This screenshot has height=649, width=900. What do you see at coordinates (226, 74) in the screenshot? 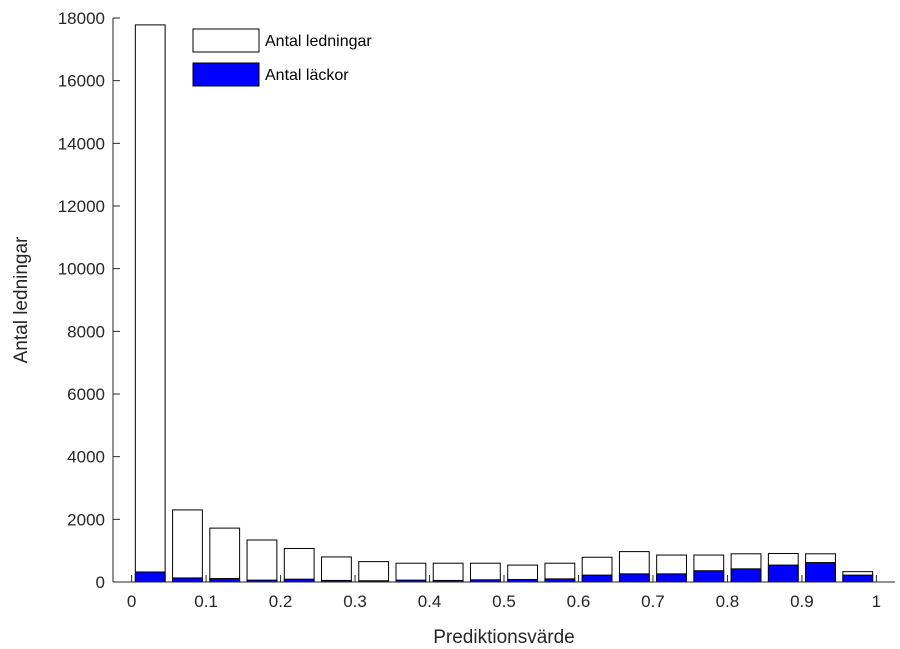
I see `legend-swatch-antal-lackor` at bounding box center [226, 74].